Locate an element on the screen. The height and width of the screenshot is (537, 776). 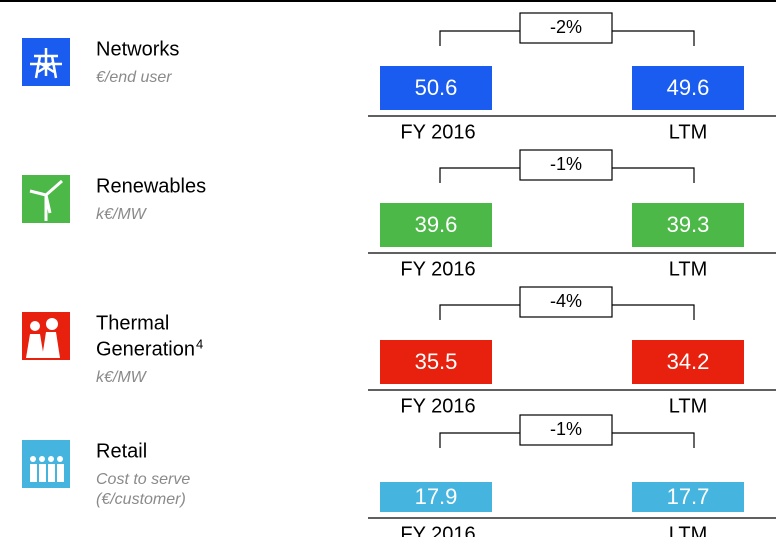
value-label: 50.6 is located at coordinates (436, 87).